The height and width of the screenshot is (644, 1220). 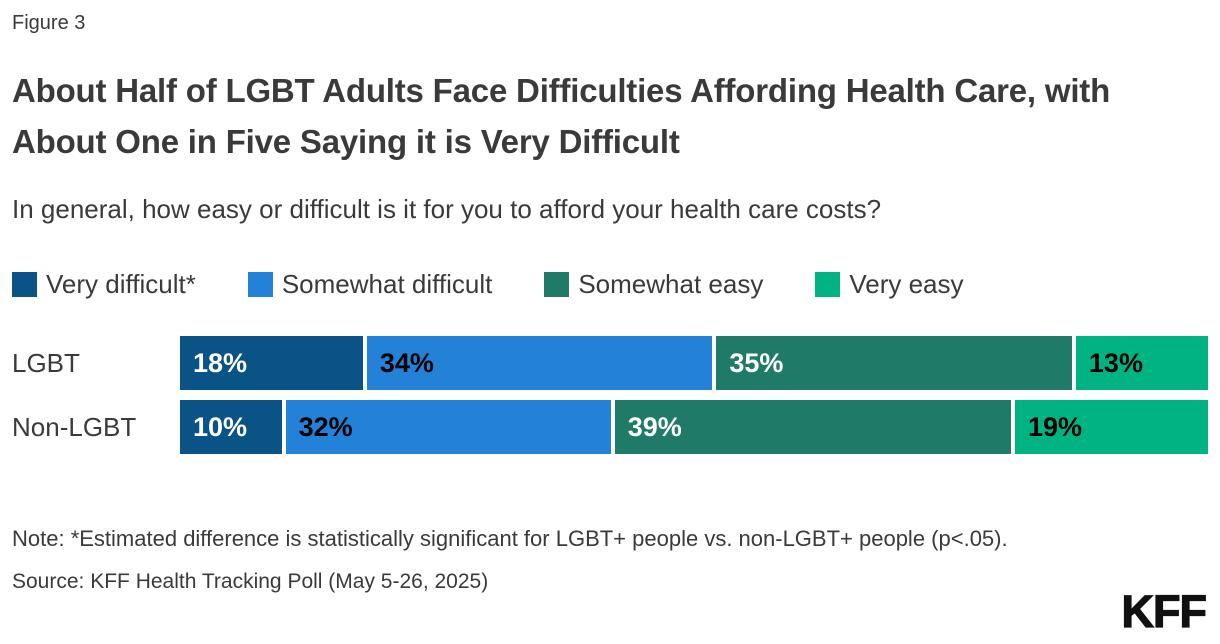 What do you see at coordinates (557, 285) in the screenshot?
I see `legend-swatch-somewhat-easy` at bounding box center [557, 285].